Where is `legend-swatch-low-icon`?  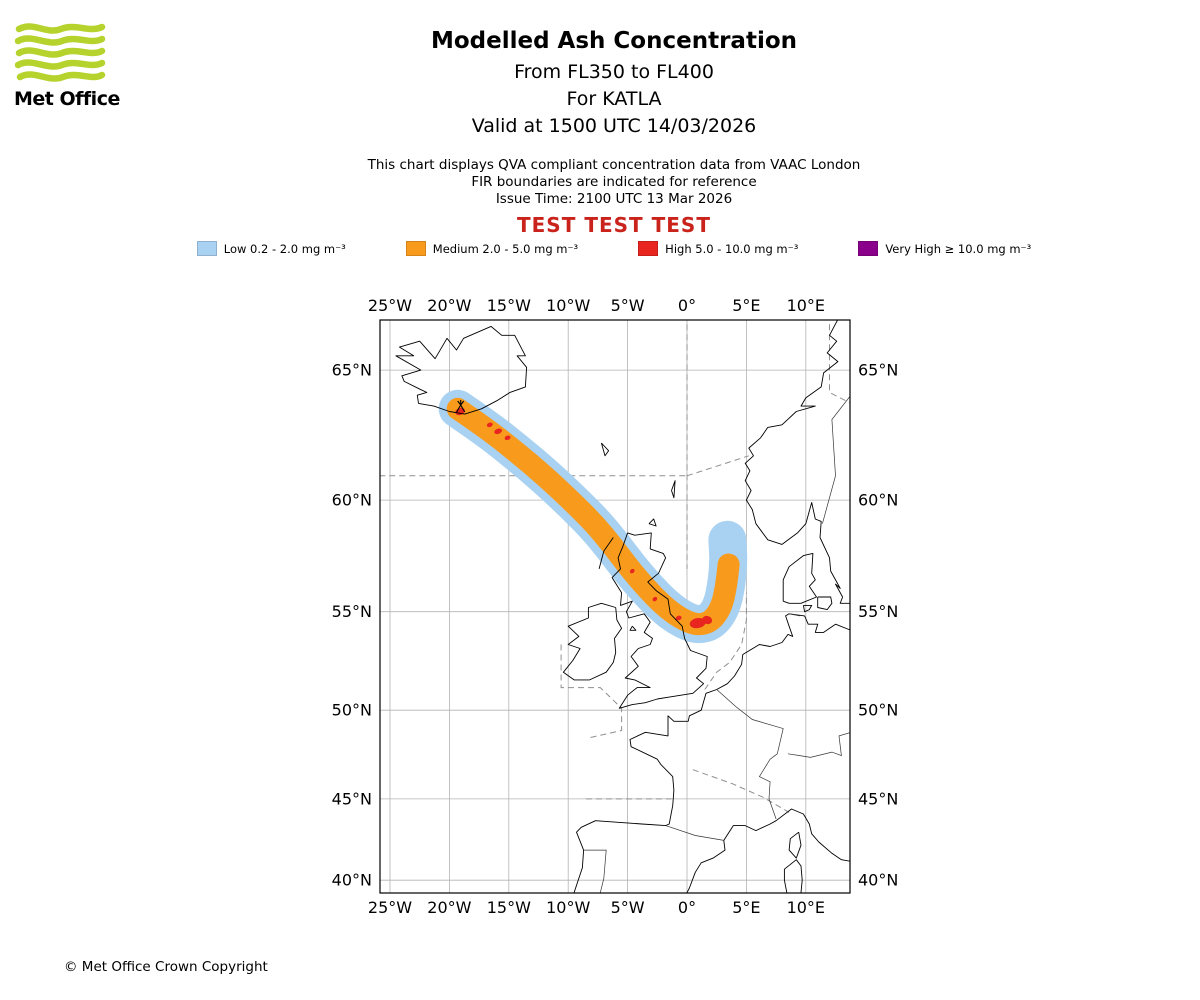
legend-swatch-low-icon is located at coordinates (206, 248).